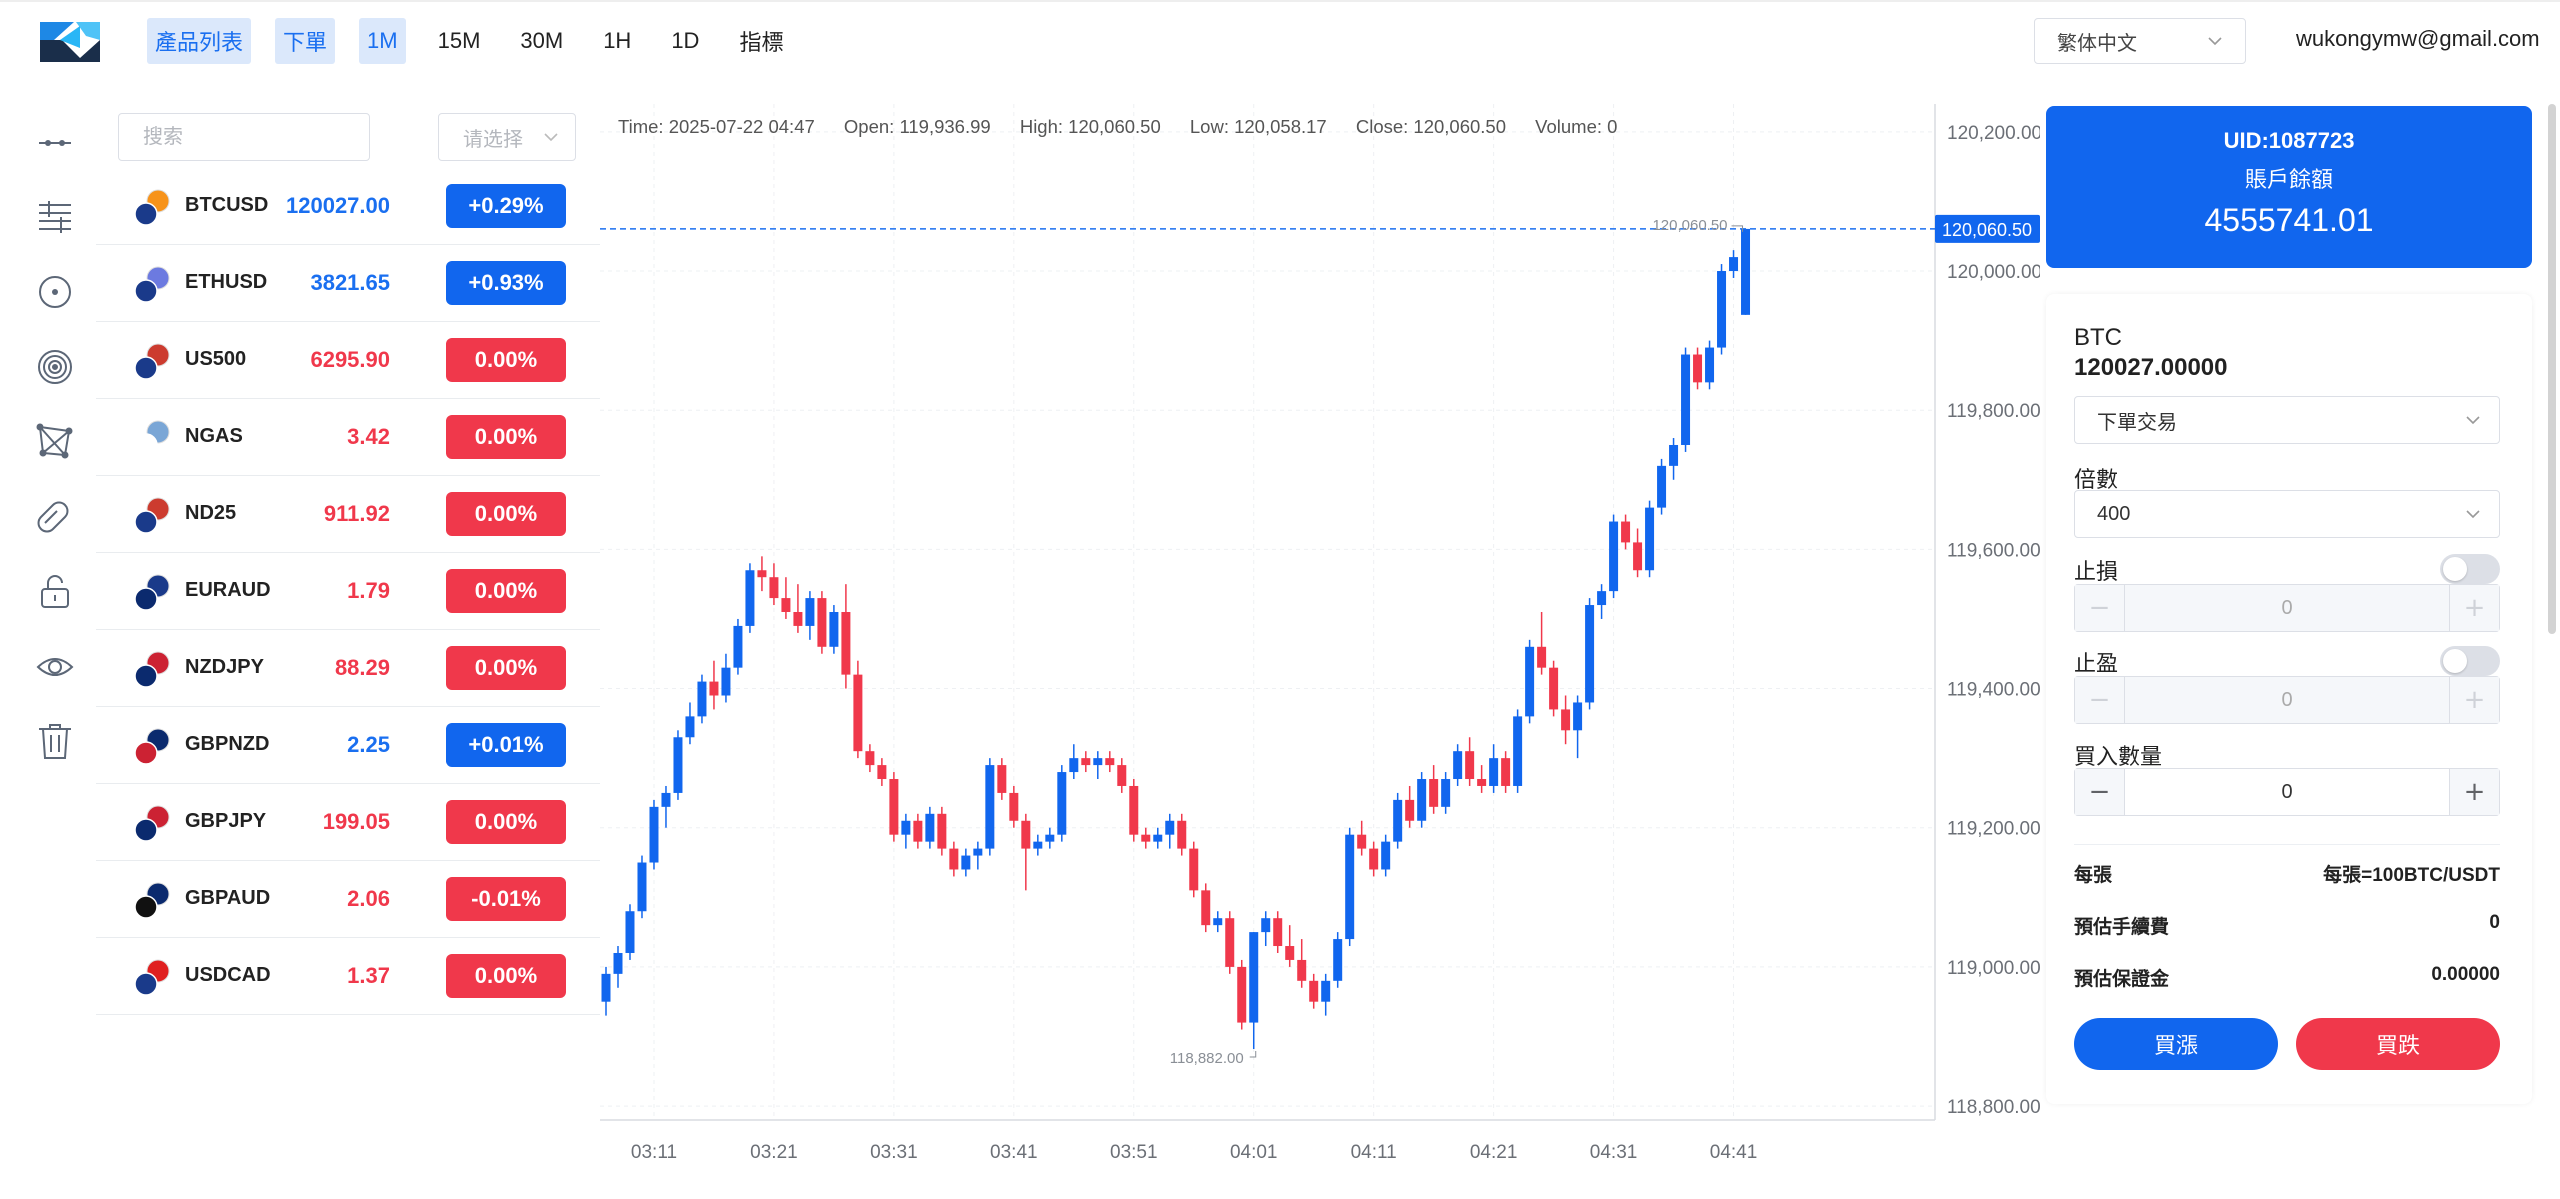  Describe the element at coordinates (2418, 38) in the screenshot. I see `user-email: wukongymw@gmail.com` at that location.